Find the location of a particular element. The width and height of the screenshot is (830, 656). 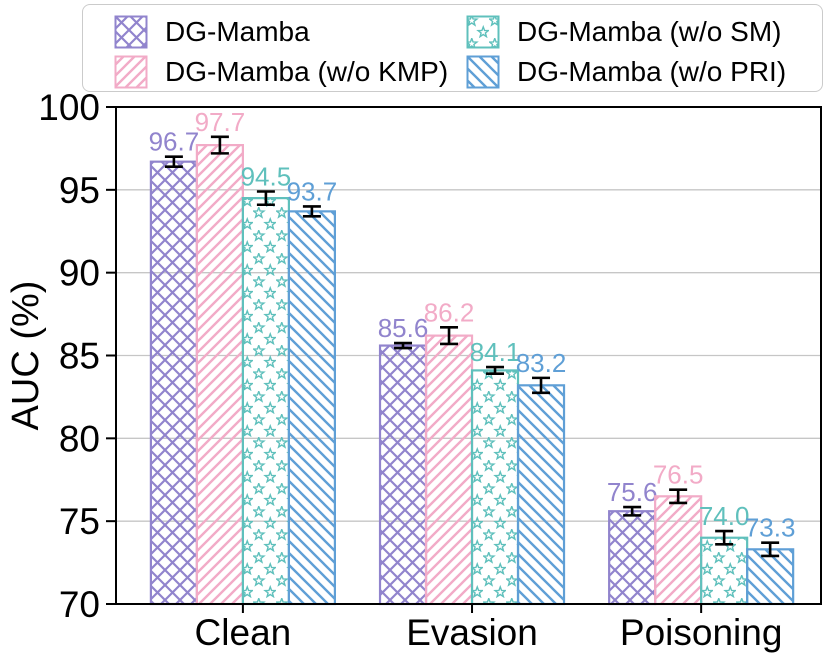

legend-swatch-stars-icon is located at coordinates (483, 32).